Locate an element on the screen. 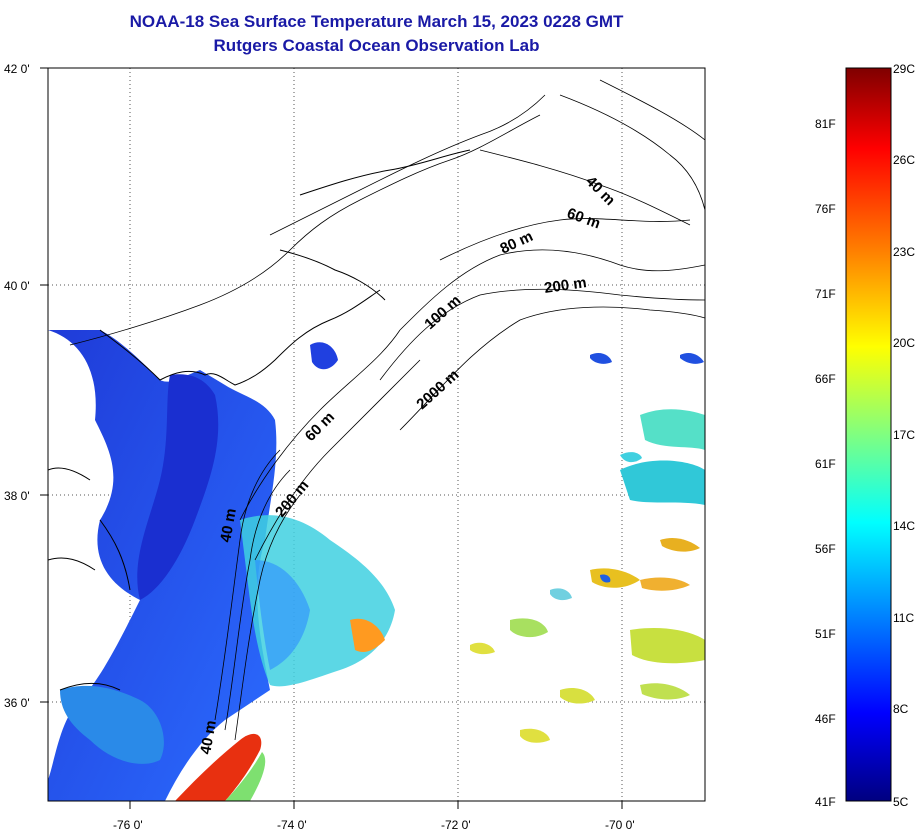 This screenshot has height=832, width=919. colorbar-label-c: 11C is located at coordinates (903, 618).